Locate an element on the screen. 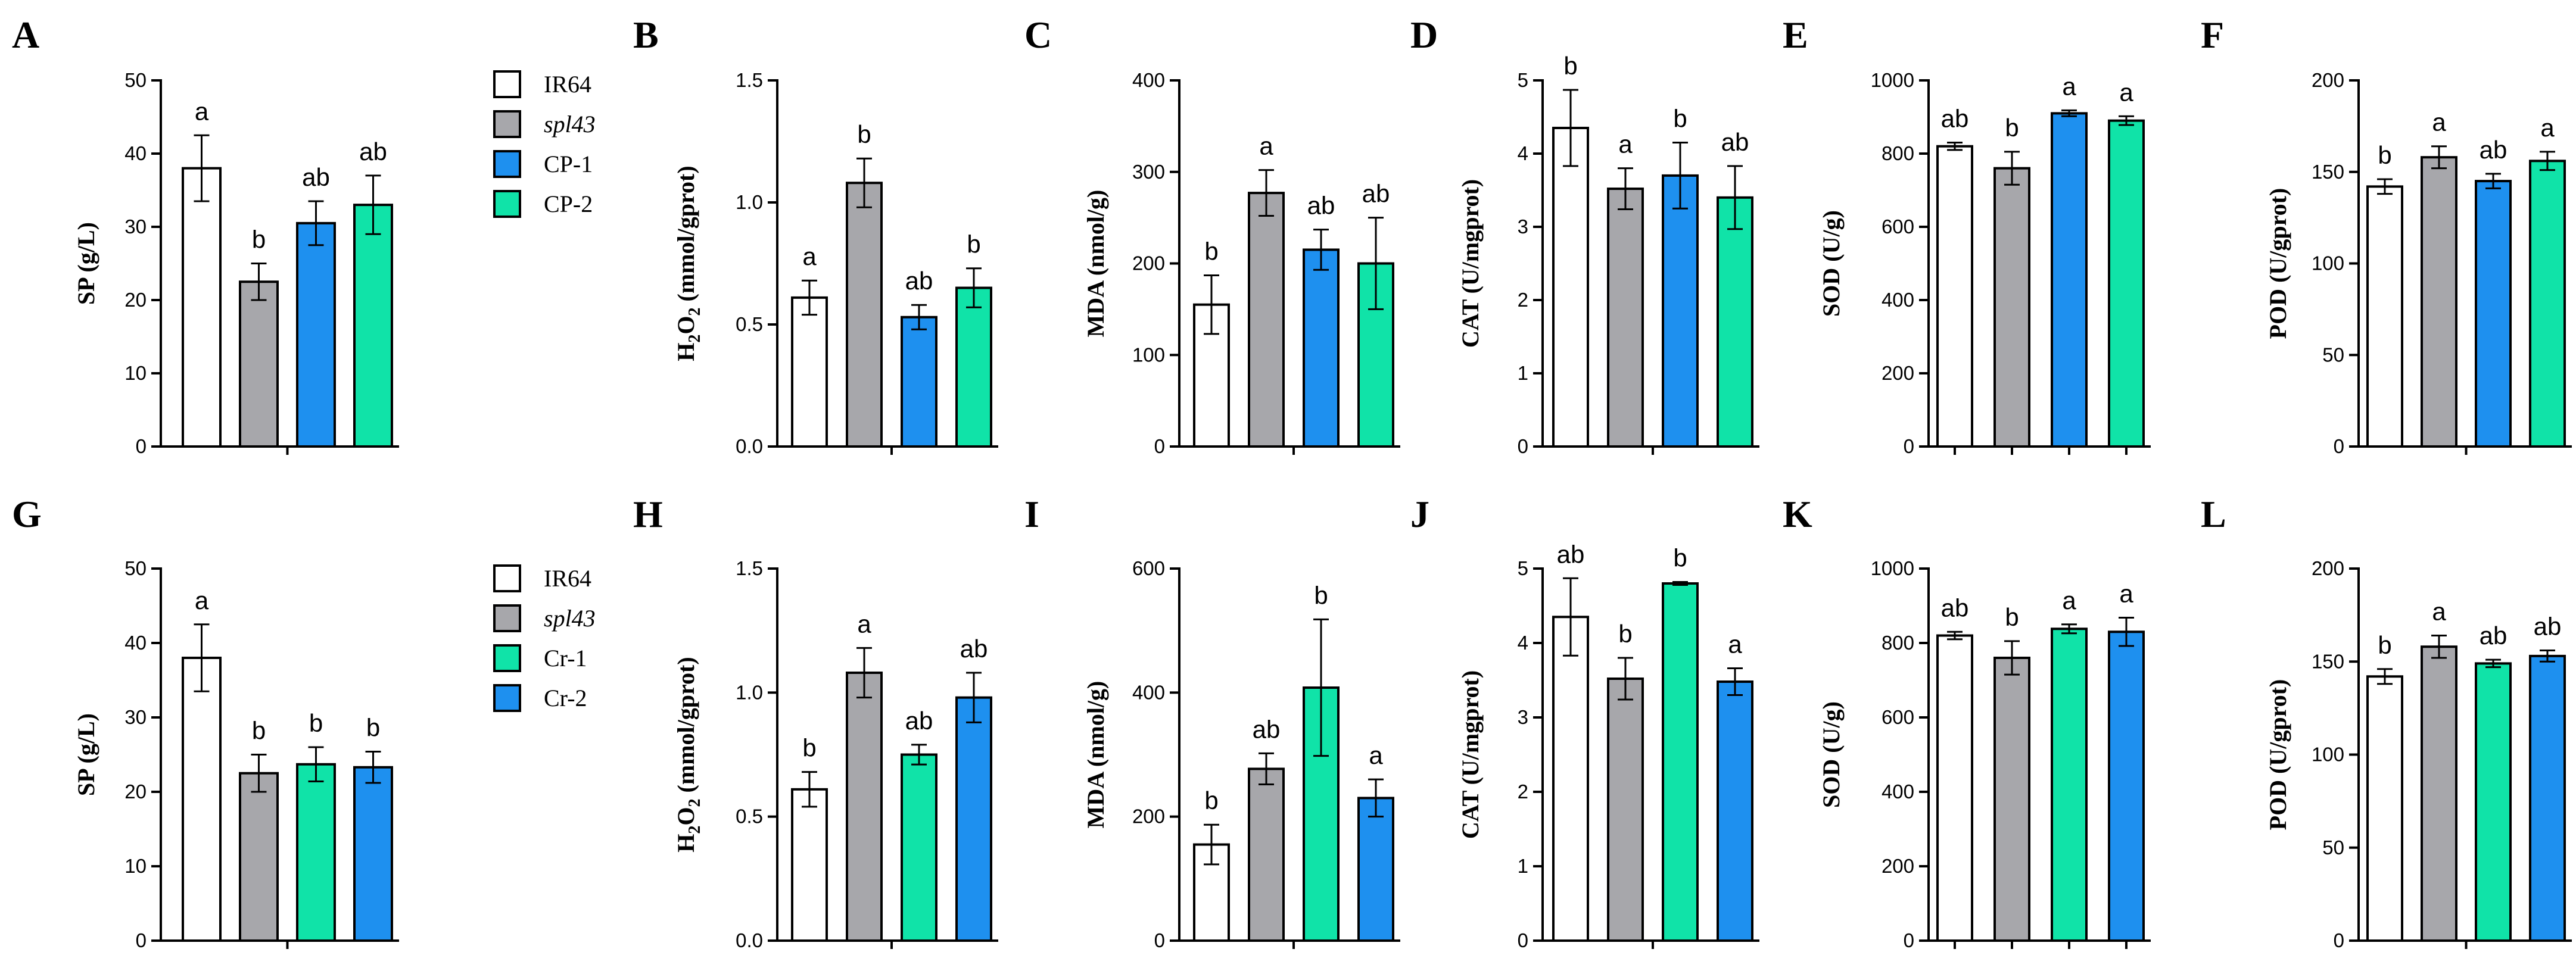  y-tick-label: 0.5 is located at coordinates (749, 324).